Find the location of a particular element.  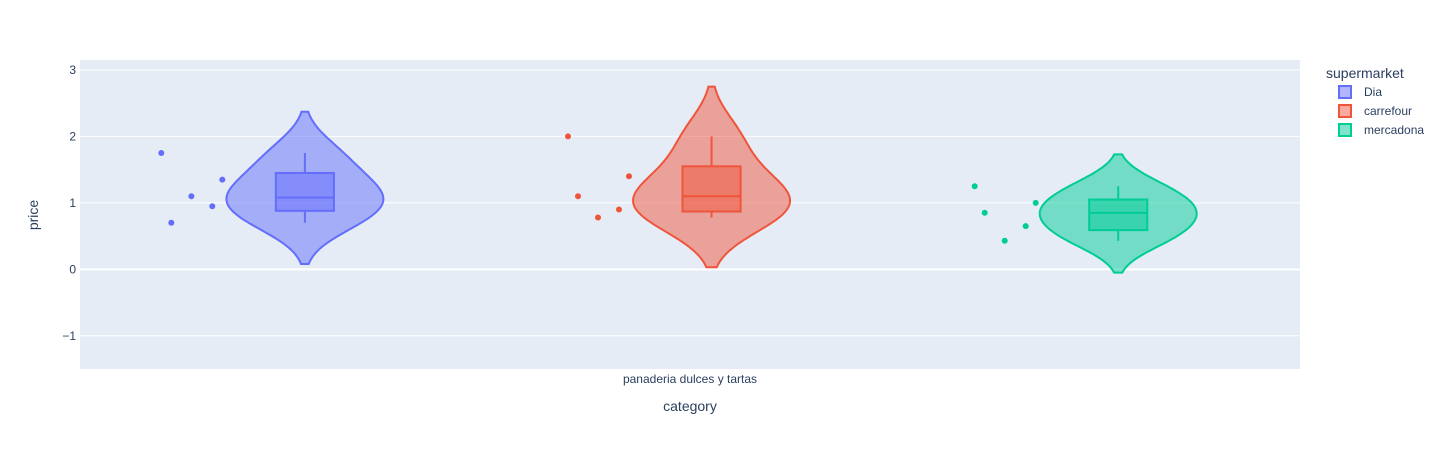

y-axis-title: price is located at coordinates (33, 215).